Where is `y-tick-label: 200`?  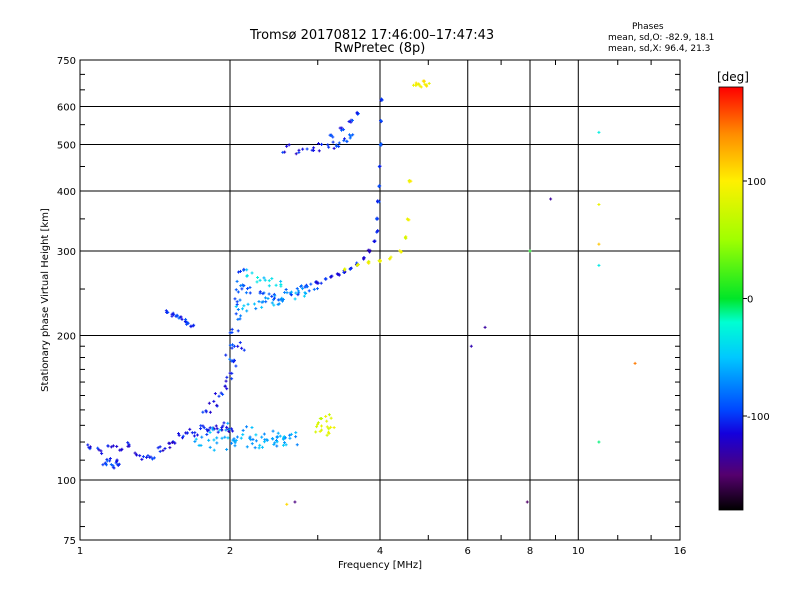
y-tick-label: 200 is located at coordinates (66, 337).